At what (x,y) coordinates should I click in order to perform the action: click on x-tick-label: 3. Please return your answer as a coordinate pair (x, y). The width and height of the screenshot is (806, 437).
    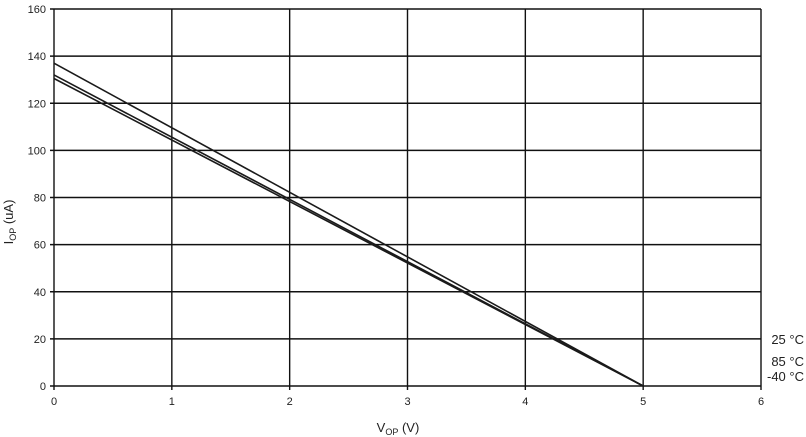
    Looking at the image, I should click on (407, 402).